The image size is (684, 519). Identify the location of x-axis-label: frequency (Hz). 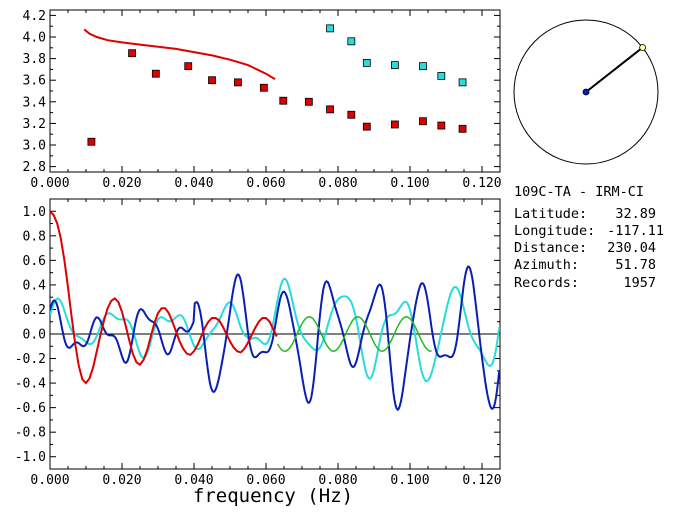
(273, 496).